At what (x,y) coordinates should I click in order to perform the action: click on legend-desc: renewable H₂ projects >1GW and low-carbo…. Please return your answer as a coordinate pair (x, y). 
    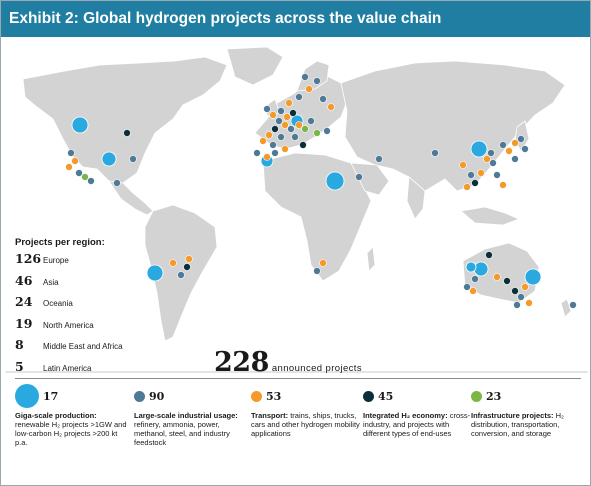
    Looking at the image, I should click on (71, 433).